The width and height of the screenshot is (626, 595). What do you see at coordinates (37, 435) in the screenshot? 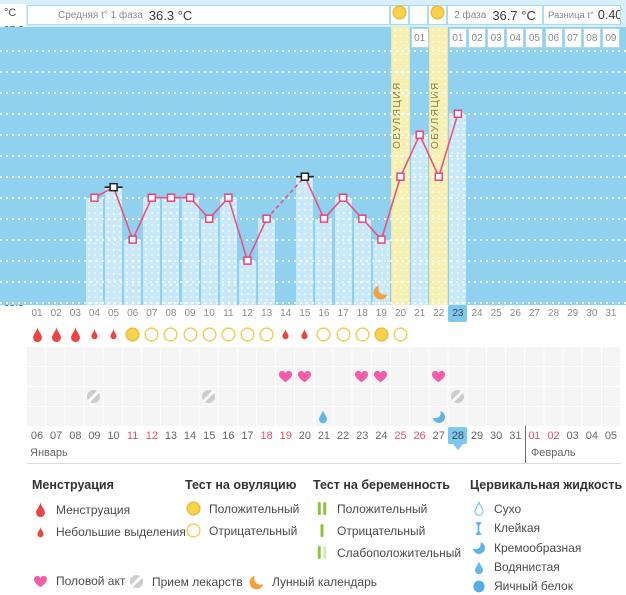
I see `calendar-date-cell: 06` at bounding box center [37, 435].